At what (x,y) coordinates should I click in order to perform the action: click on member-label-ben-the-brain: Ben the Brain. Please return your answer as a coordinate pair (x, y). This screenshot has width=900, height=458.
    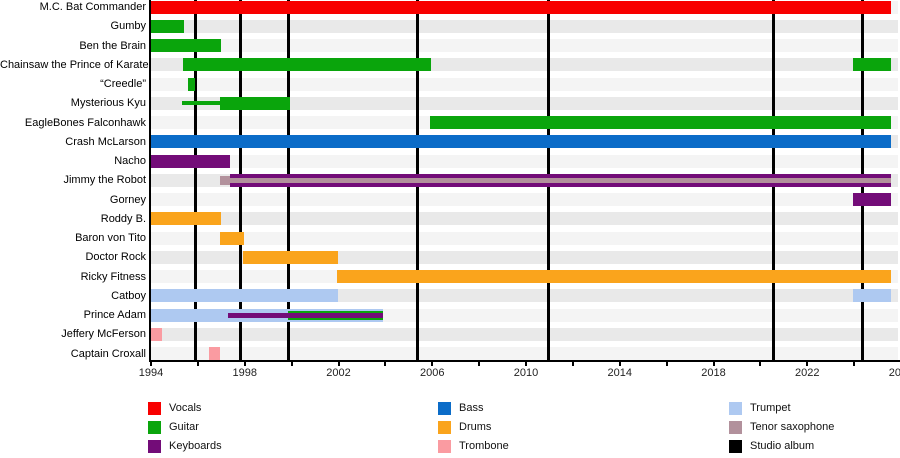
    Looking at the image, I should click on (112, 45).